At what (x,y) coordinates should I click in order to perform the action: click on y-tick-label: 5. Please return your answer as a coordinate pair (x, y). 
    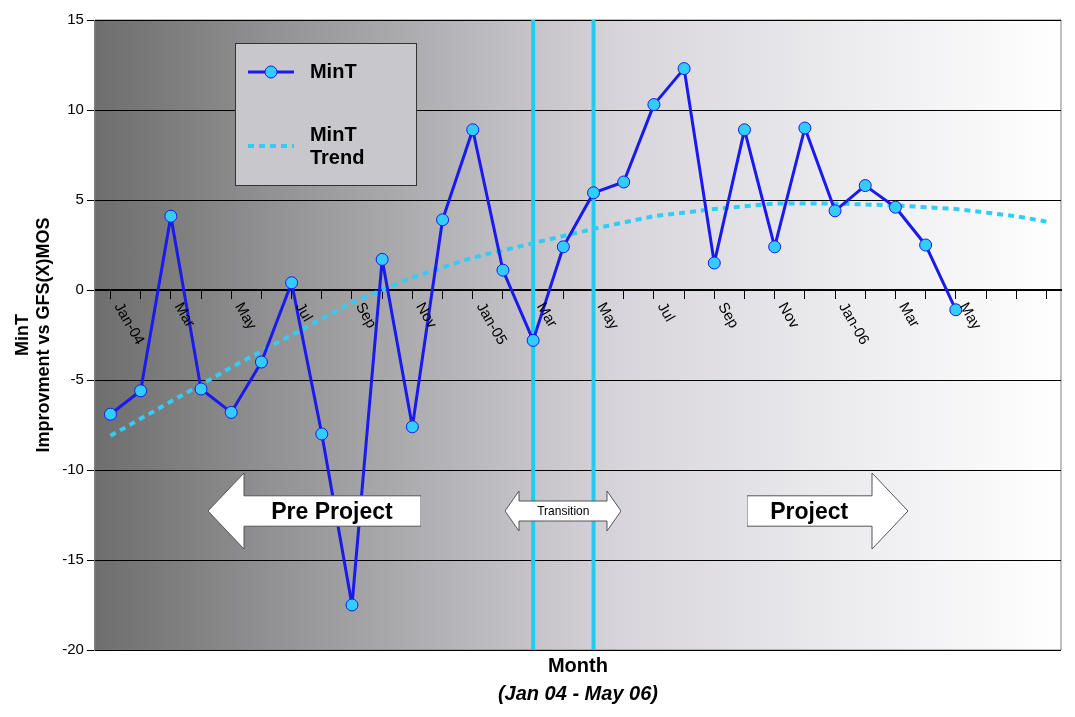
    Looking at the image, I should click on (79, 199).